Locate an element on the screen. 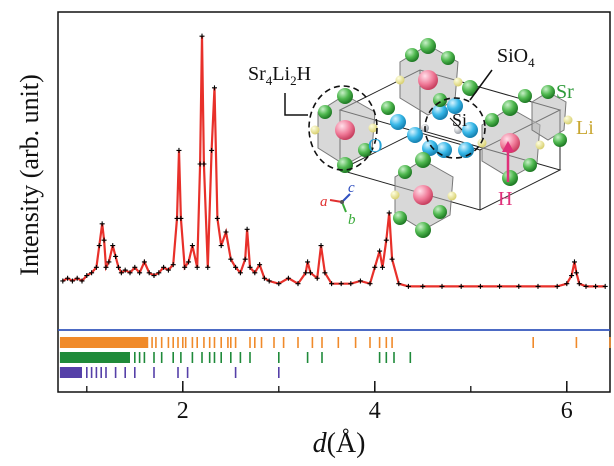 The image size is (614, 466). crystal-axes: a c b is located at coordinates (338, 204).